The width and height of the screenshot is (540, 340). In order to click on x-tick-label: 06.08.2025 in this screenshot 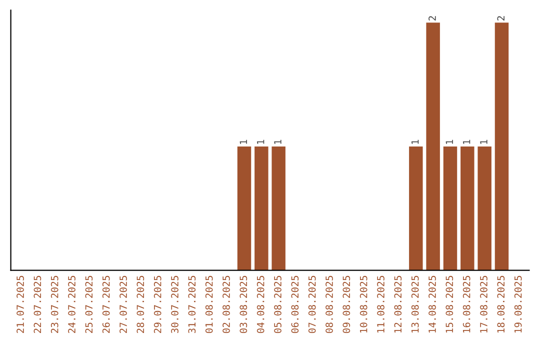, I will do `click(295, 305)`.